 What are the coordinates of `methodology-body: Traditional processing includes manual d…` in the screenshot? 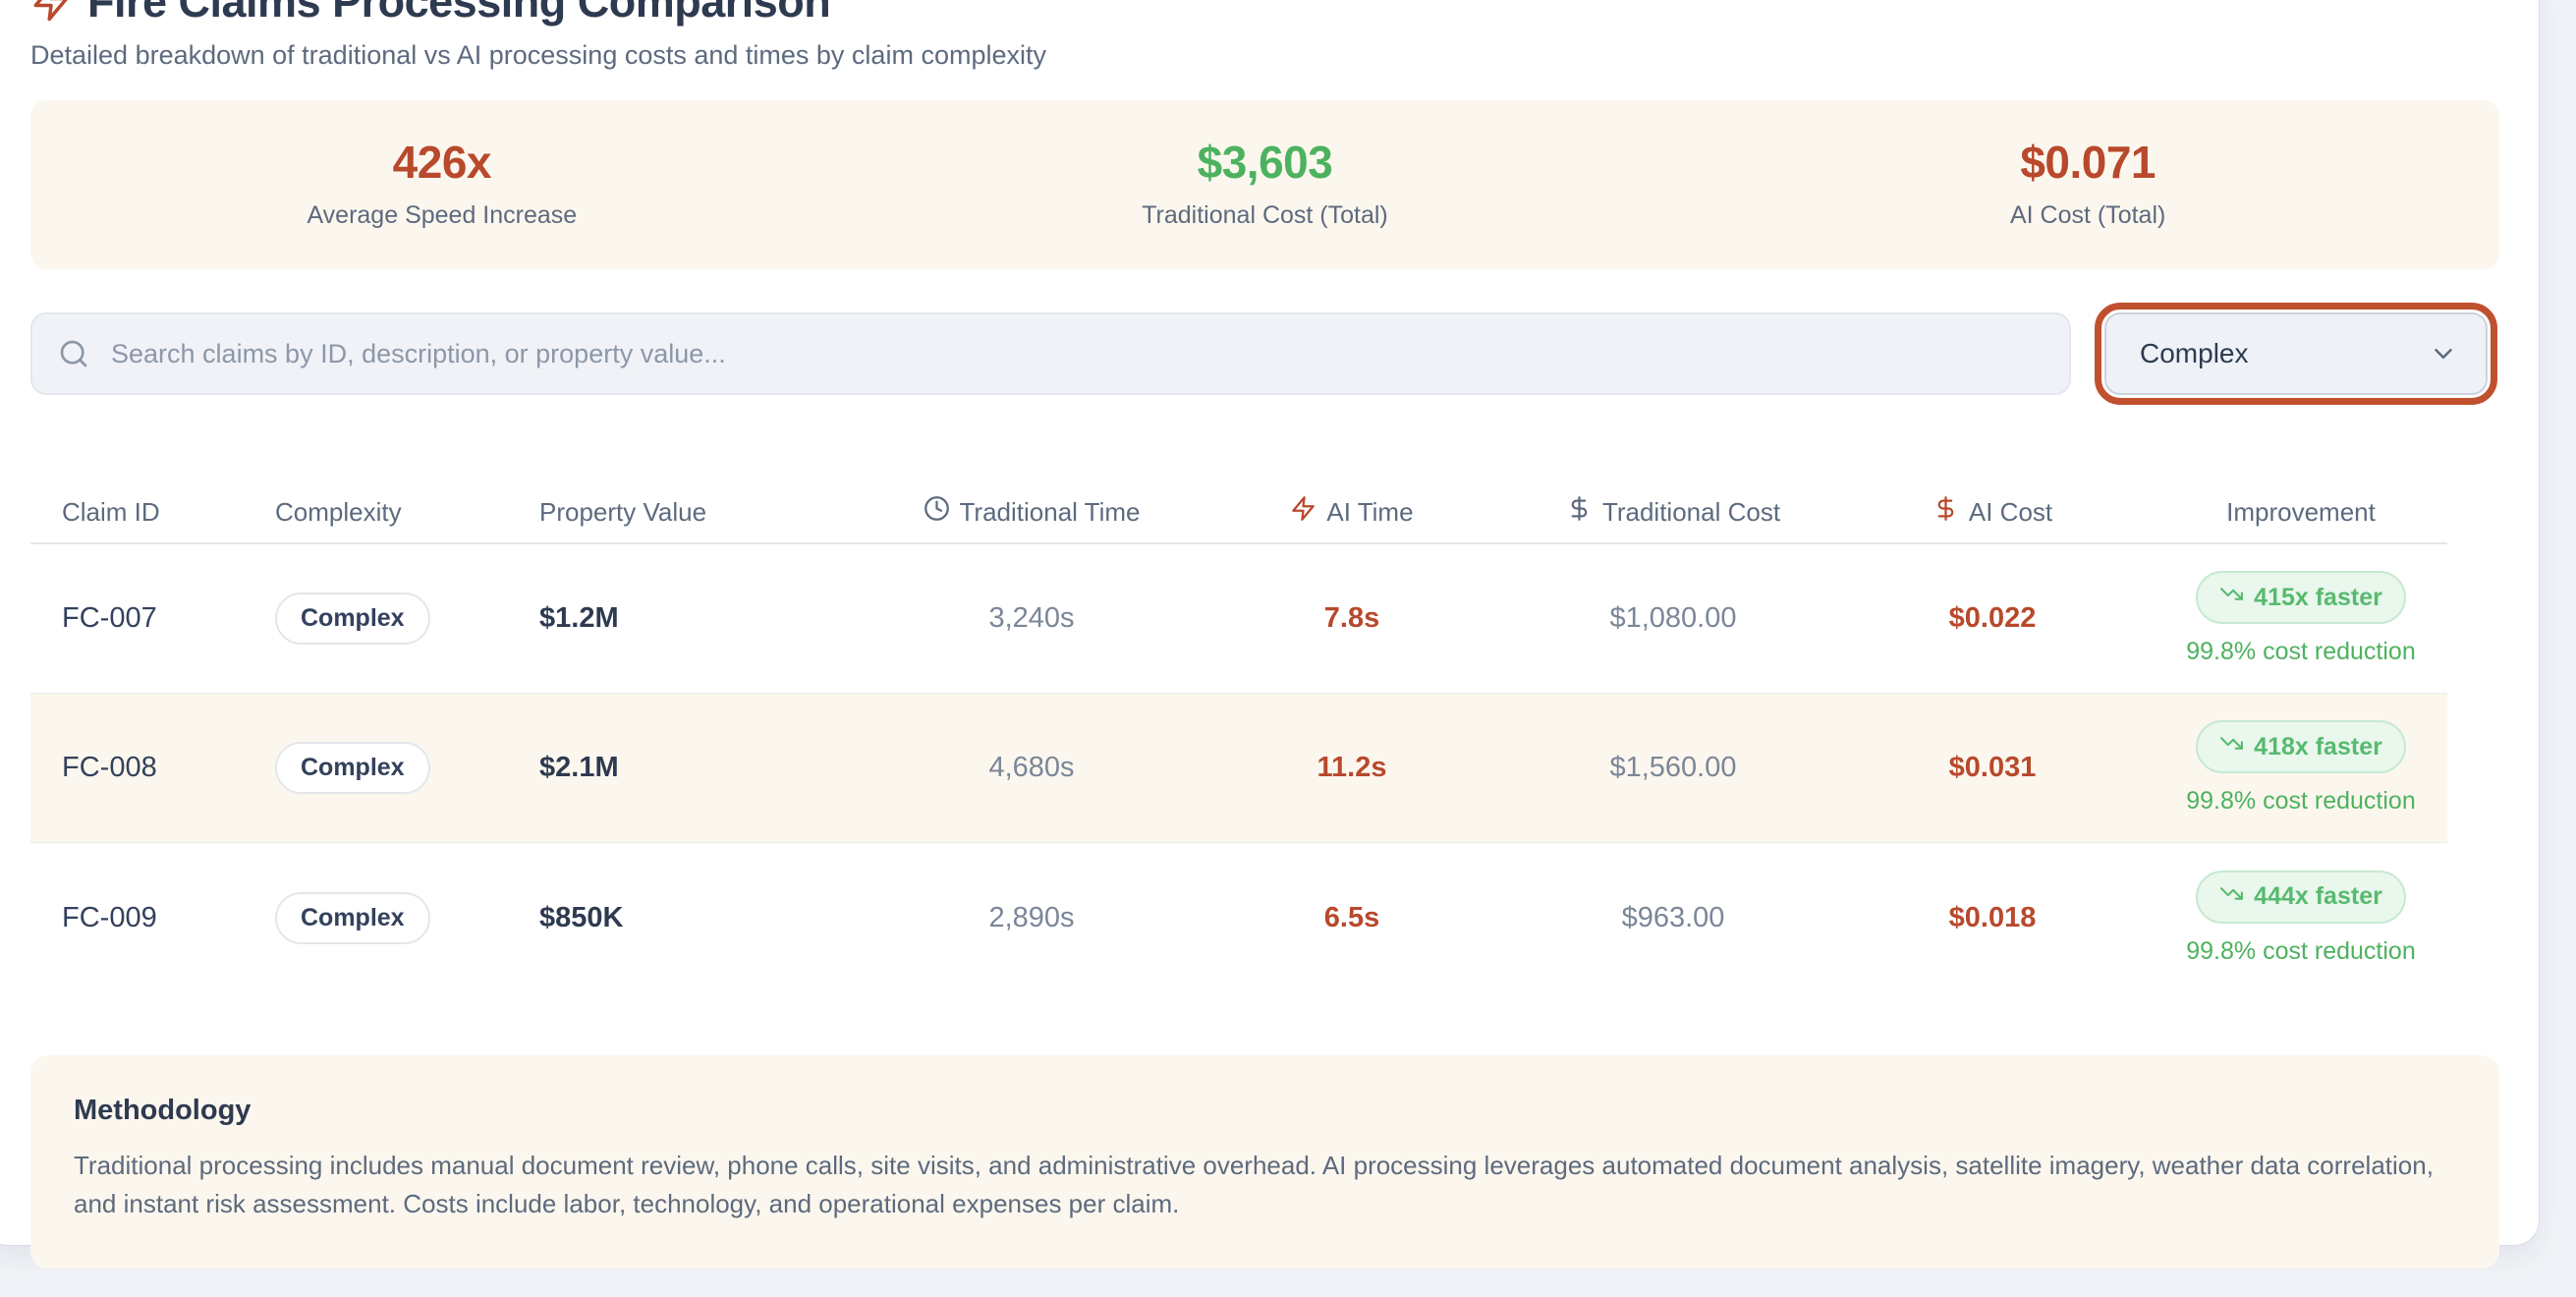 It's located at (1254, 1184).